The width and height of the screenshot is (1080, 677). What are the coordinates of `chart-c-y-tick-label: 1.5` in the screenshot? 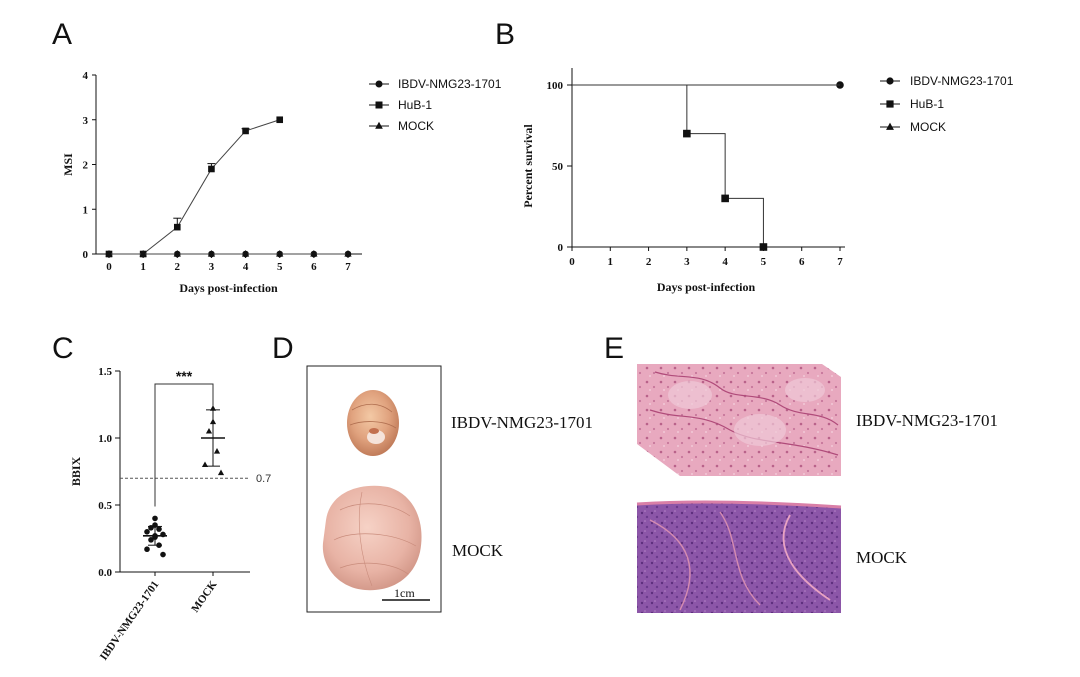 It's located at (105, 372).